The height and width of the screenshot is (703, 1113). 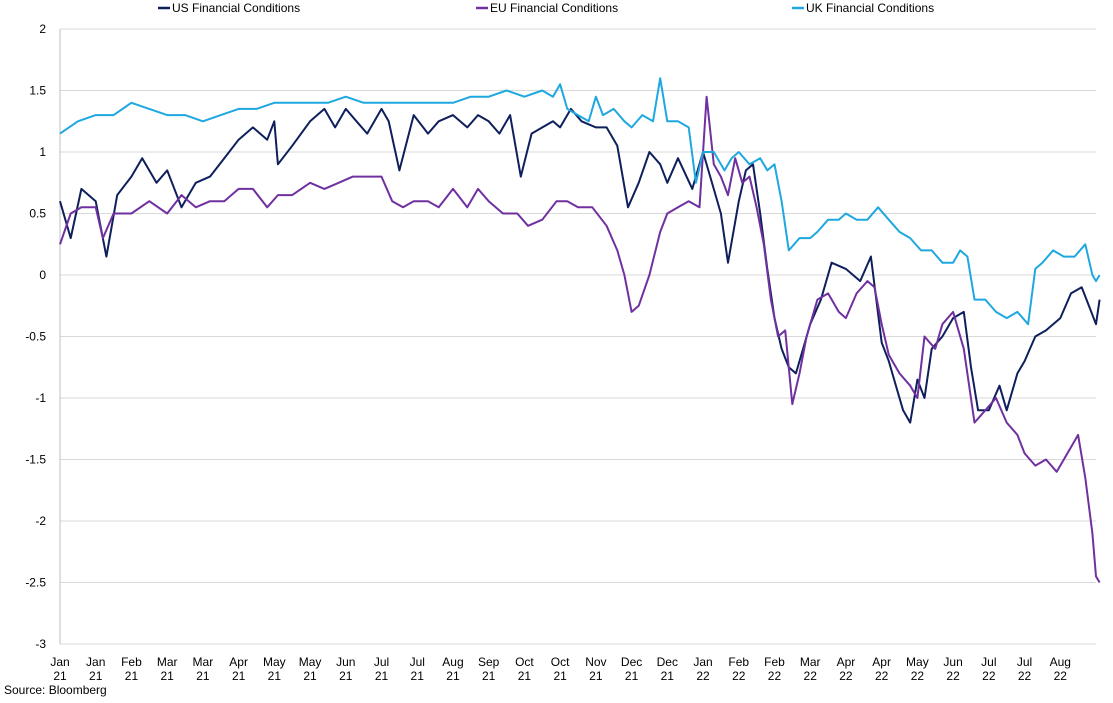 What do you see at coordinates (40, 521) in the screenshot?
I see `y-tick-label: -2` at bounding box center [40, 521].